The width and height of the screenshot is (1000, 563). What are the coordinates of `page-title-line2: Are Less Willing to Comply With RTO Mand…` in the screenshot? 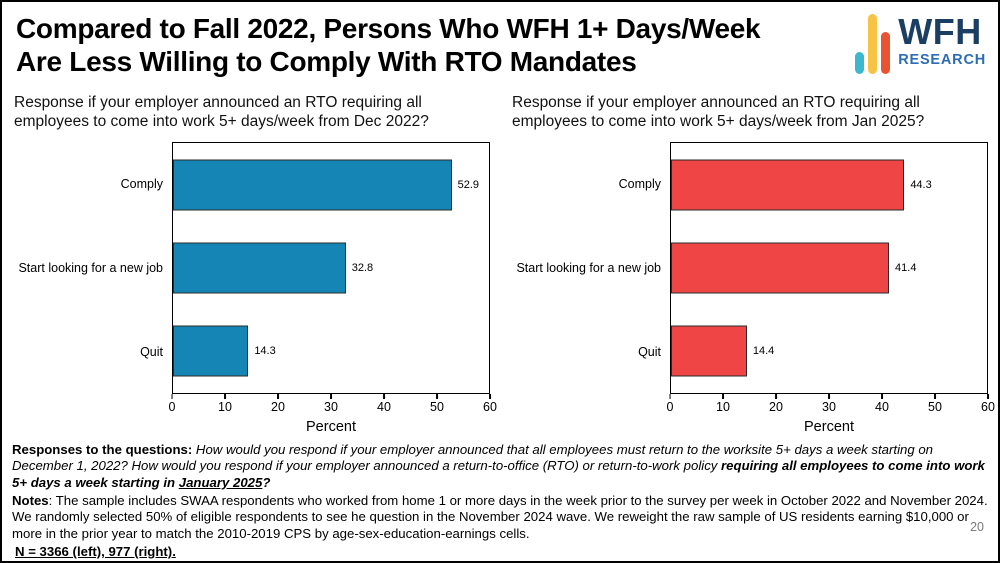 It's located at (326, 62).